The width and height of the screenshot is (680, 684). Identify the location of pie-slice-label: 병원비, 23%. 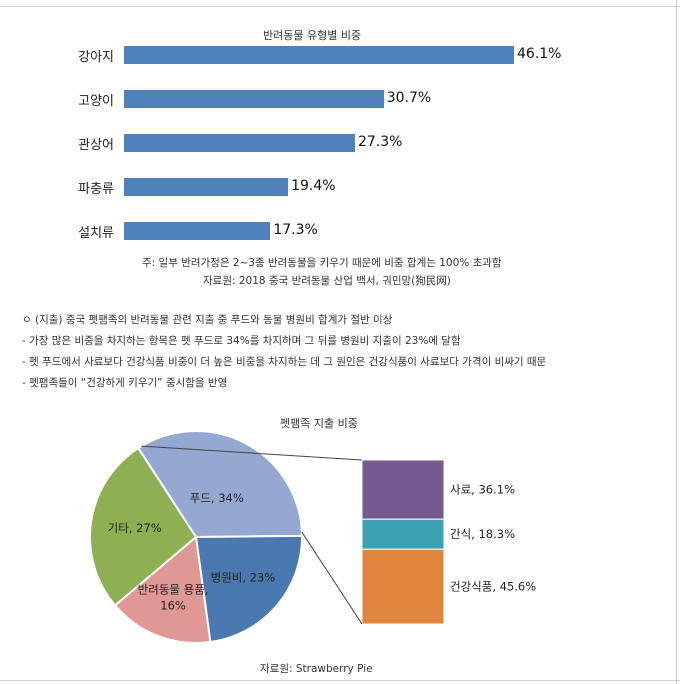
(243, 578).